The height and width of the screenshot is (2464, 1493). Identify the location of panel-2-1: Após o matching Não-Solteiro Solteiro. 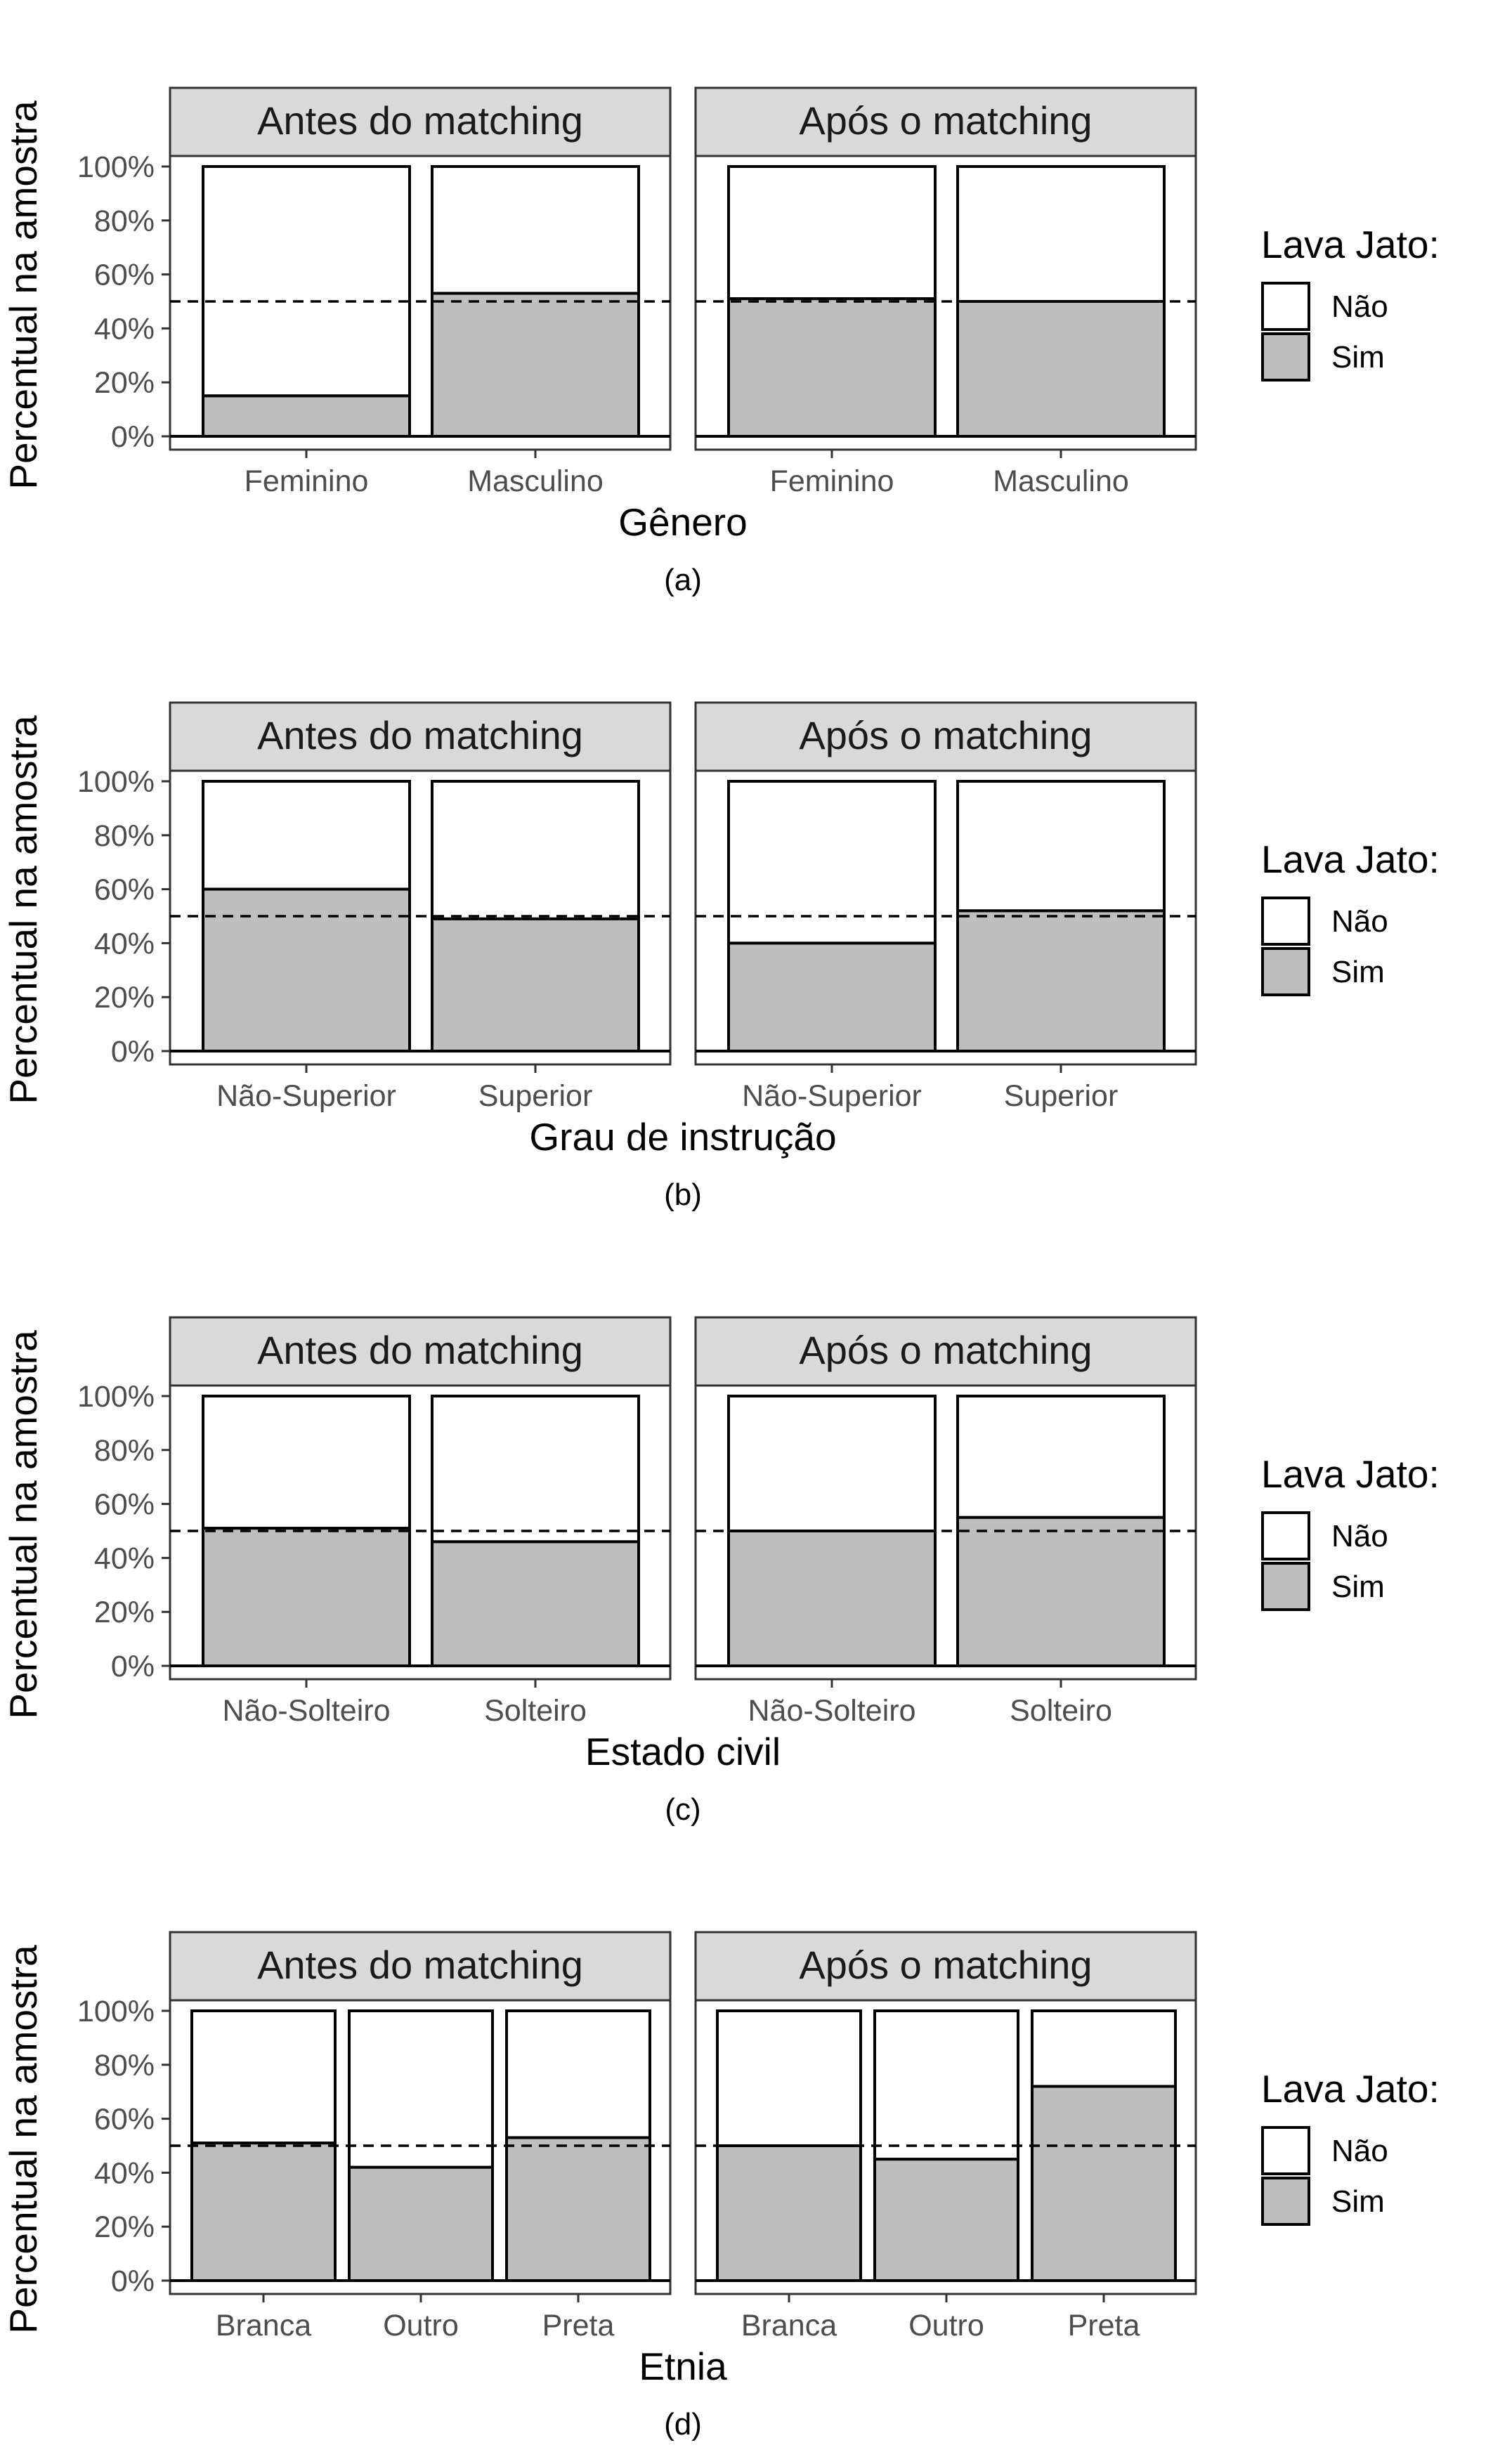
(945, 1522).